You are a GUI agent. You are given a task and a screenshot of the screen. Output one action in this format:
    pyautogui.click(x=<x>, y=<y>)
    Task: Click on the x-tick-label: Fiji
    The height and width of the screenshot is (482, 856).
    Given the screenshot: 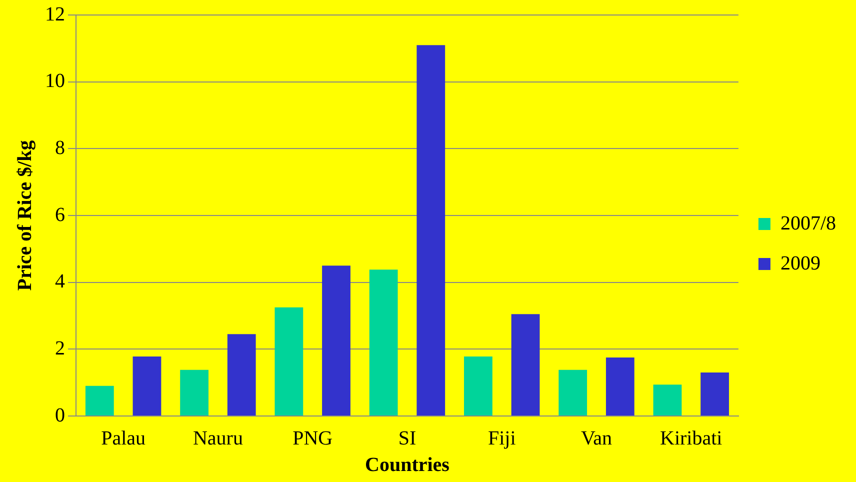 What is the action you would take?
    pyautogui.click(x=502, y=438)
    